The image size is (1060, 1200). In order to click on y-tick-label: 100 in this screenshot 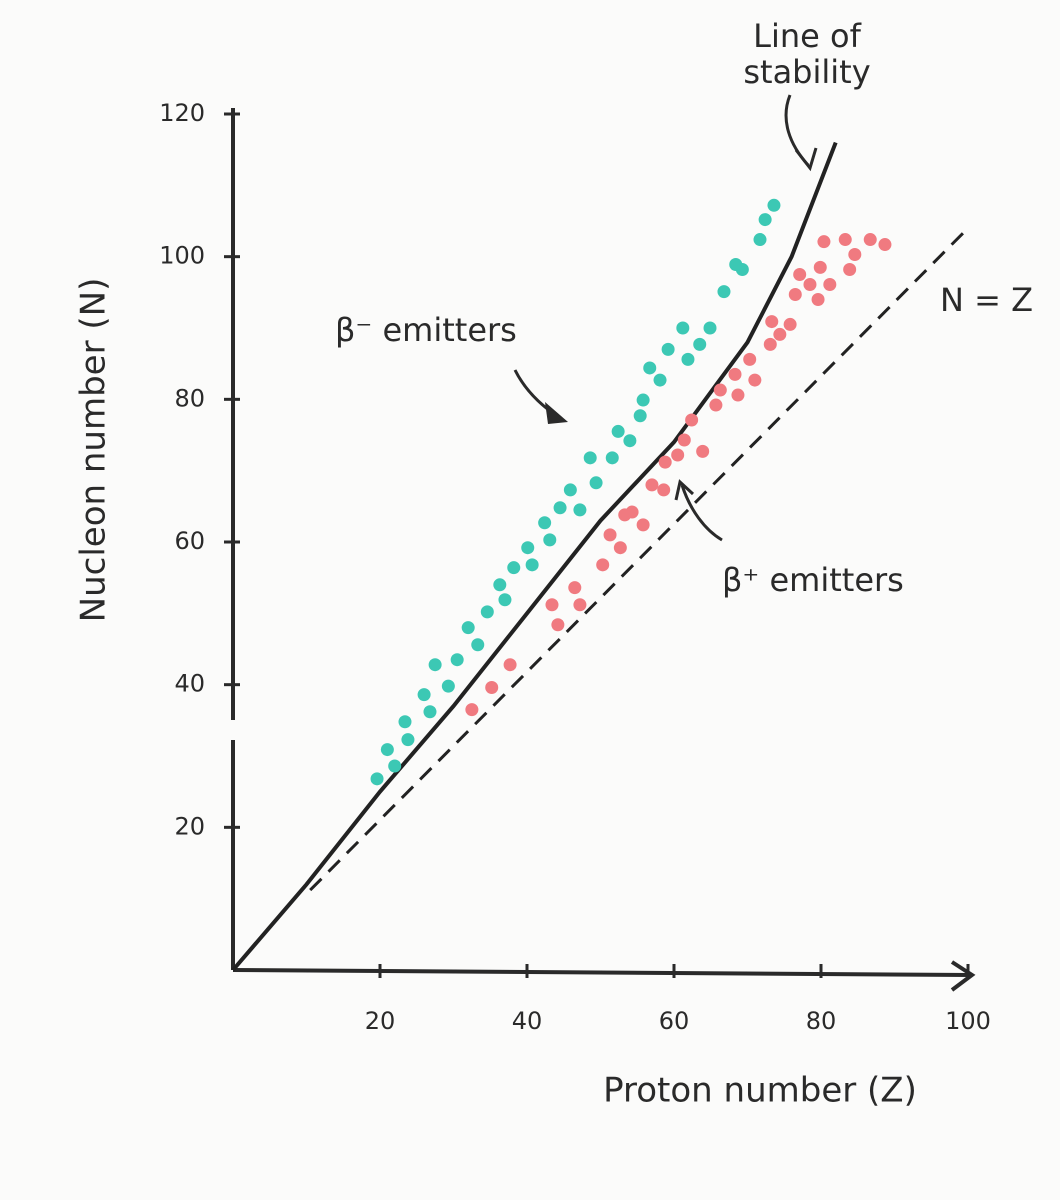, I will do `click(182, 256)`.